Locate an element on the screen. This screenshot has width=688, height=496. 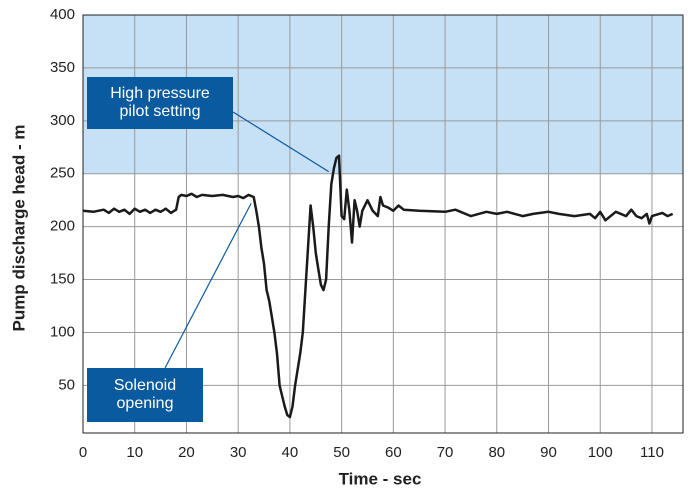
x-tick-label: 20 is located at coordinates (186, 452).